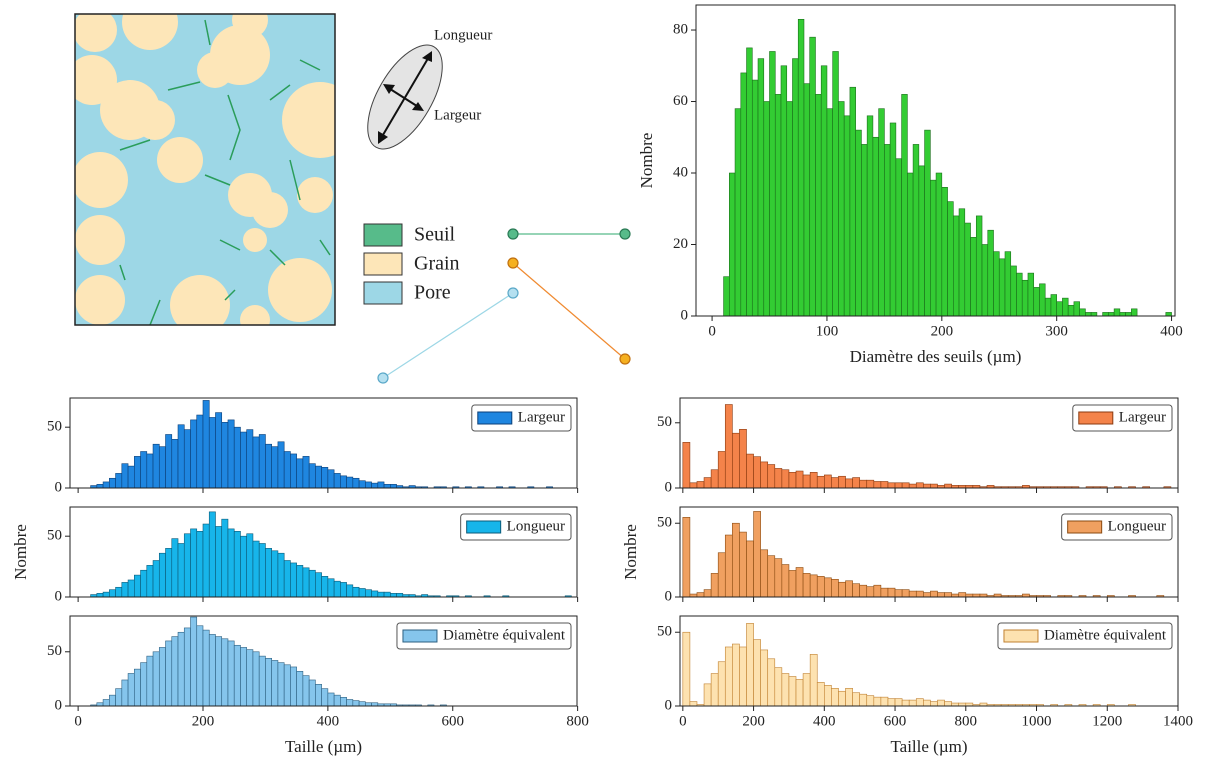 The image size is (1208, 774). Describe the element at coordinates (680, 101) in the screenshot. I see `y-tick-label: 60` at that location.